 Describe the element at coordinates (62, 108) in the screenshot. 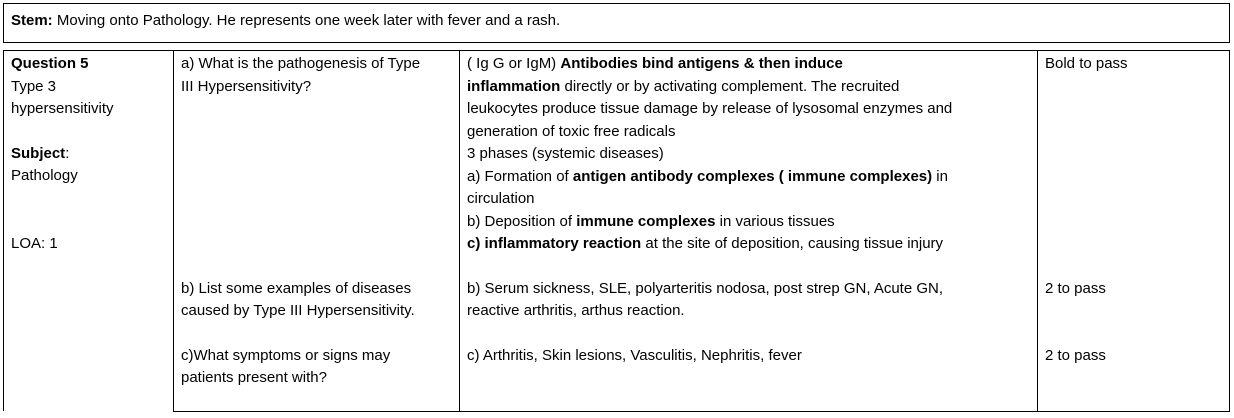

I see `topic-line-2: hypersensitivity` at that location.